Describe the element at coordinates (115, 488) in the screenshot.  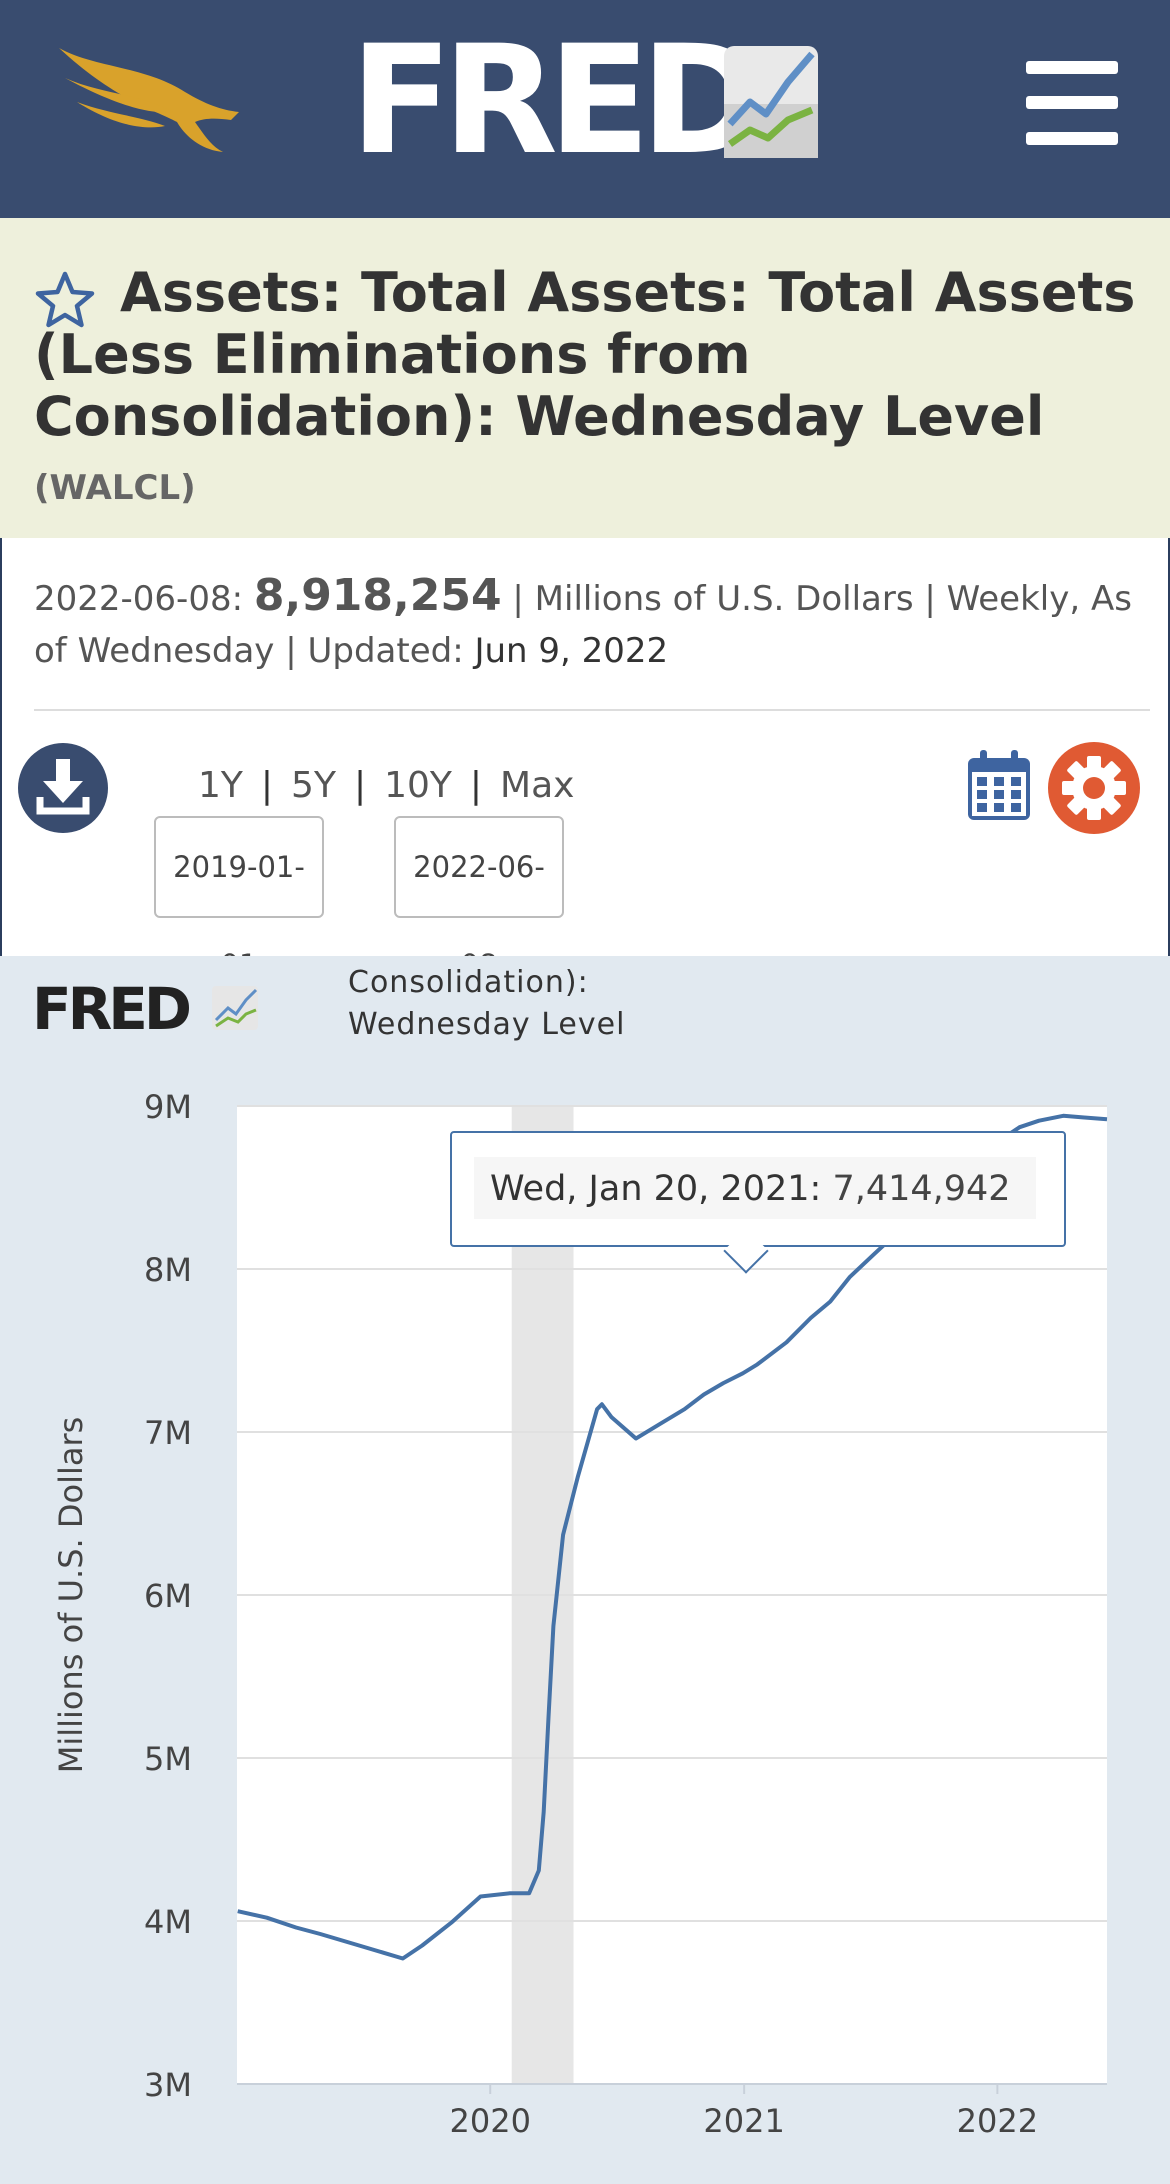
I see `series-id: (WALCL)` at that location.